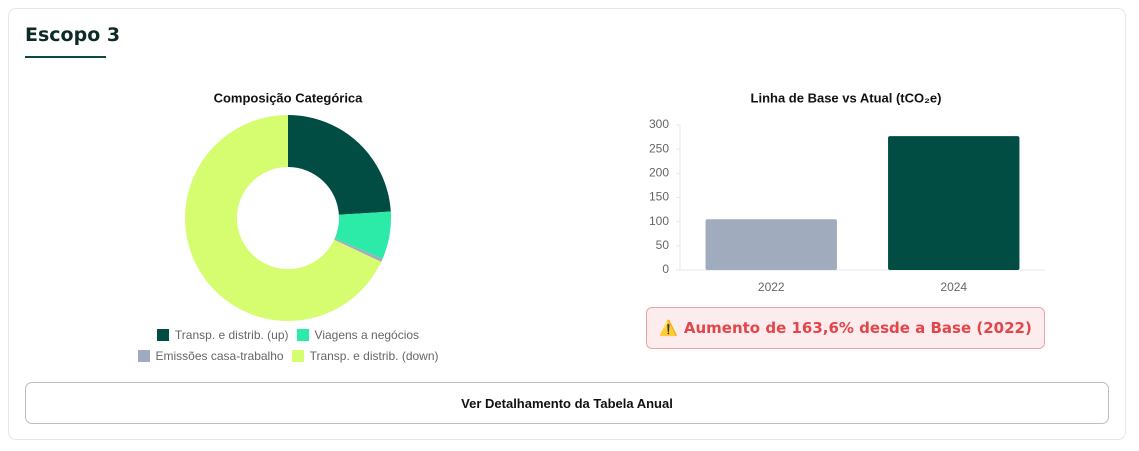 This screenshot has width=1139, height=451. Describe the element at coordinates (219, 356) in the screenshot. I see `legend-label: Emissões casa-trabalho` at that location.